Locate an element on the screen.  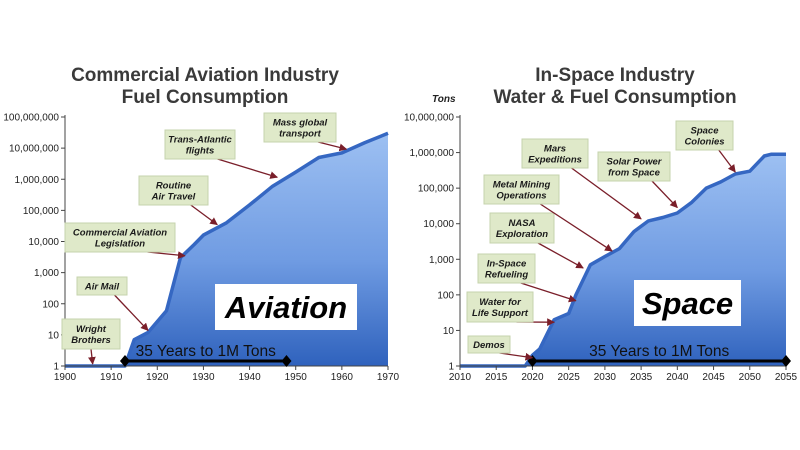
aviation-y-tick-label: 10 is located at coordinates (54, 335).